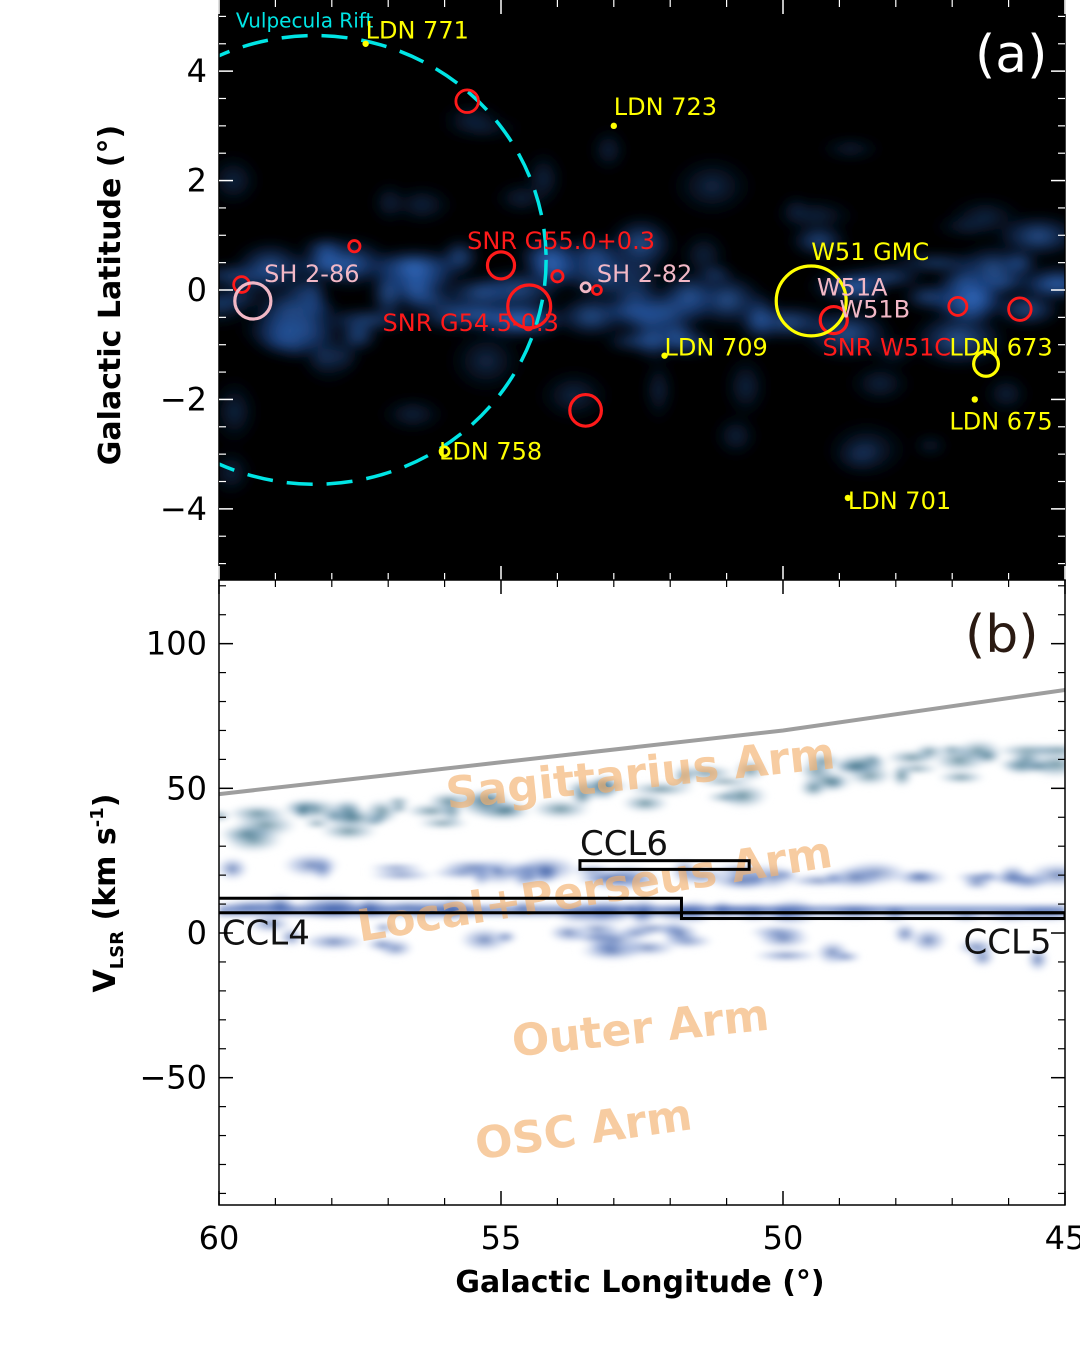 The image size is (1080, 1359). Describe the element at coordinates (624, 844) in the screenshot. I see `ccl-label: CCL6` at that location.